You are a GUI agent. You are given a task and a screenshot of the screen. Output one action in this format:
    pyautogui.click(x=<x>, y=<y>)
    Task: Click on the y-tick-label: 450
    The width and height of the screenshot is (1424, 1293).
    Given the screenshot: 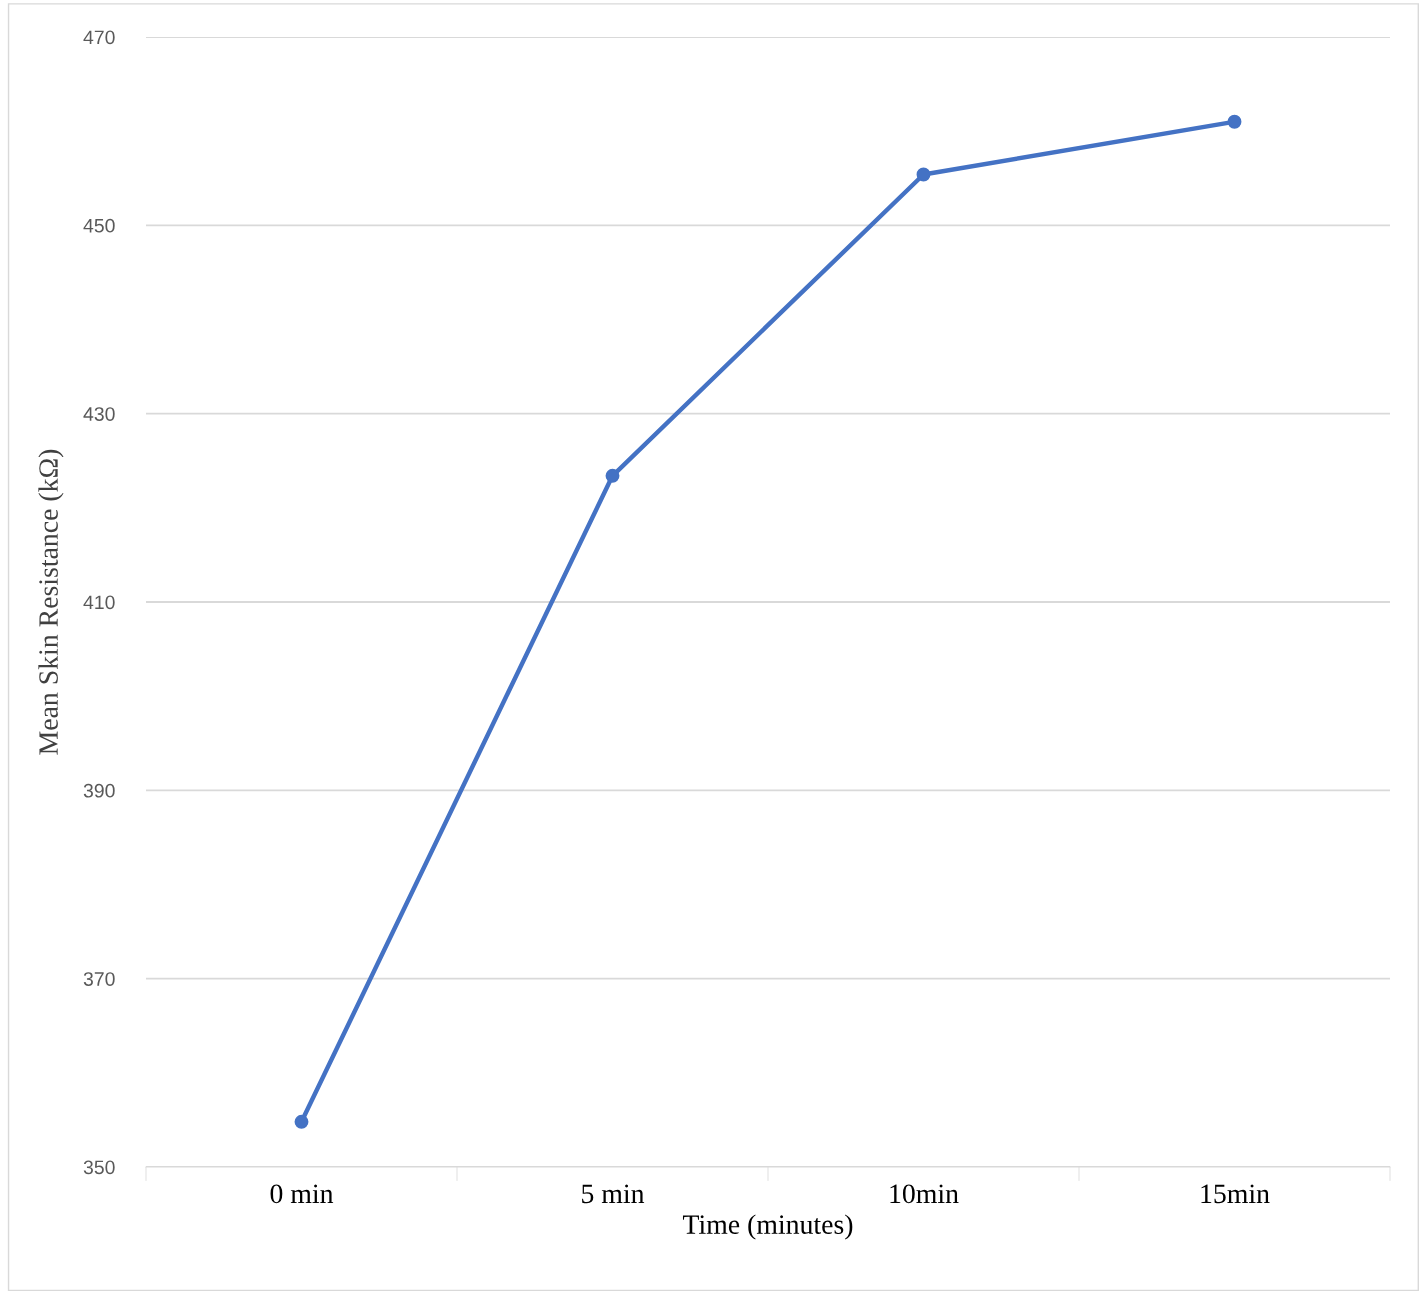 What is the action you would take?
    pyautogui.click(x=99, y=225)
    